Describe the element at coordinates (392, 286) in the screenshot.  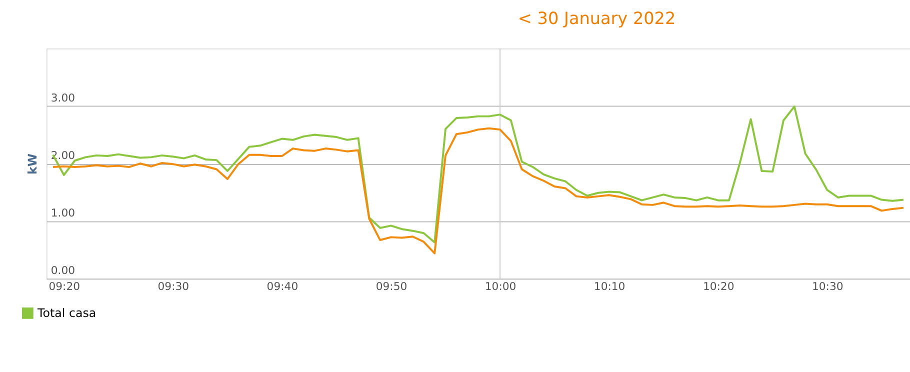
I see `x-tick-label: 09:50` at that location.